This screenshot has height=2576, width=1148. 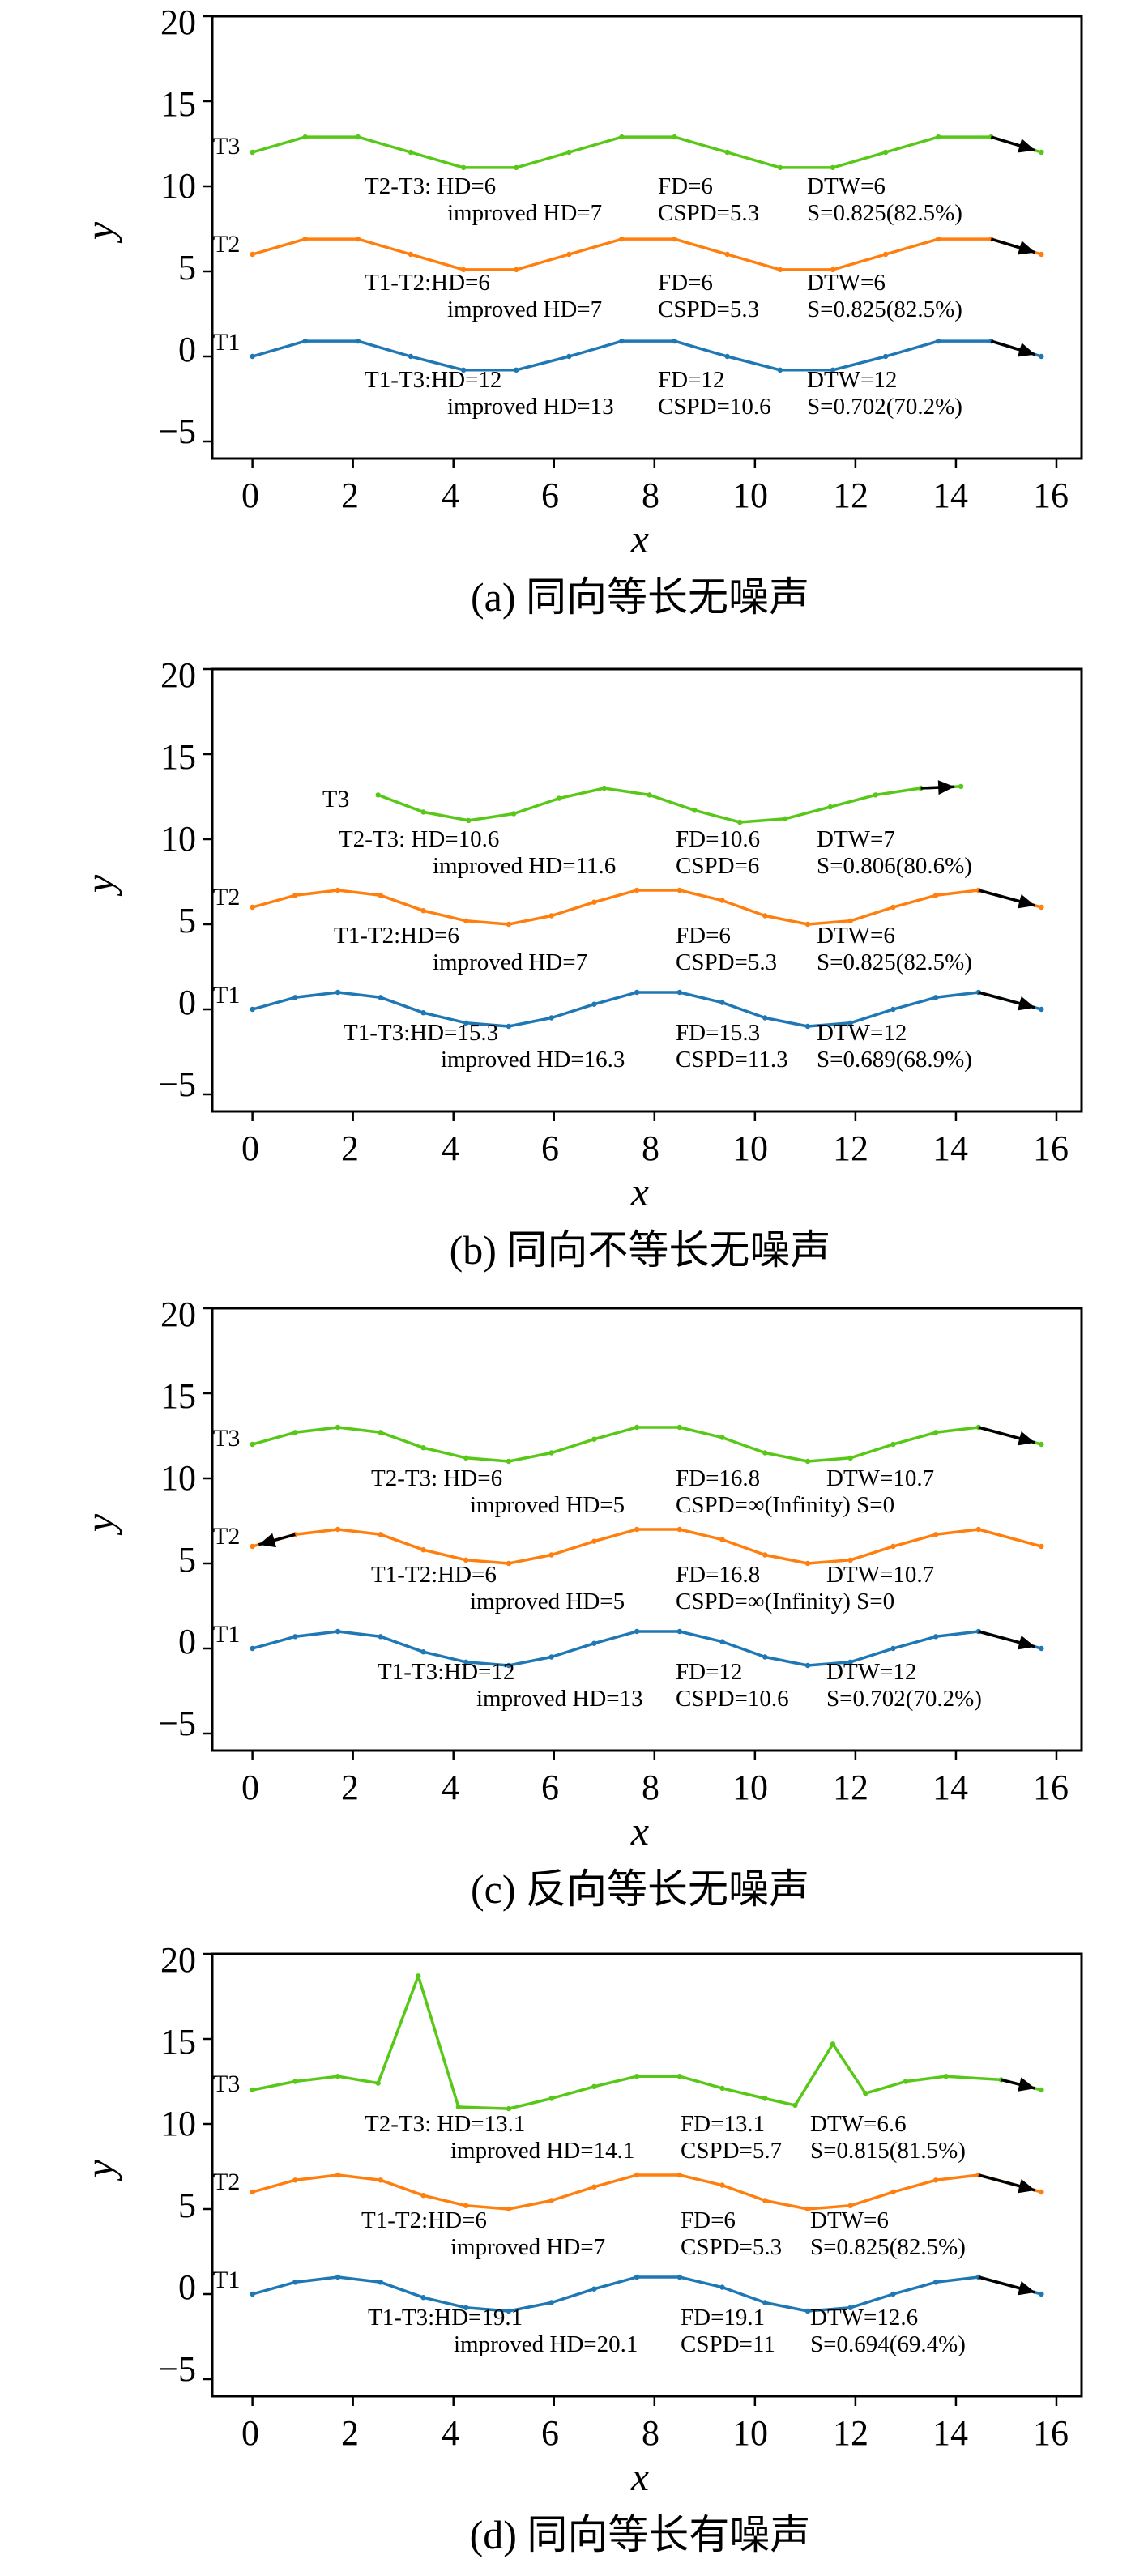 What do you see at coordinates (647, 254) in the screenshot?
I see `series-line-t2` at bounding box center [647, 254].